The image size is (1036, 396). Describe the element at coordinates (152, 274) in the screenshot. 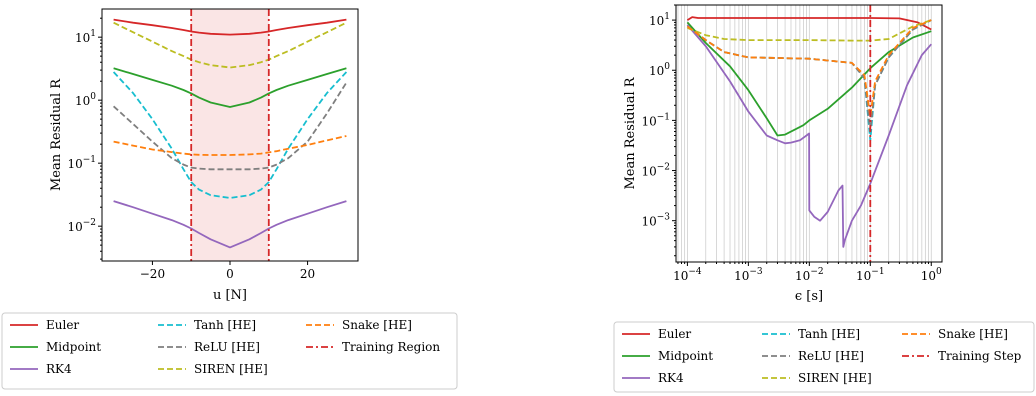

I see `x-tick-label: −20` at that location.